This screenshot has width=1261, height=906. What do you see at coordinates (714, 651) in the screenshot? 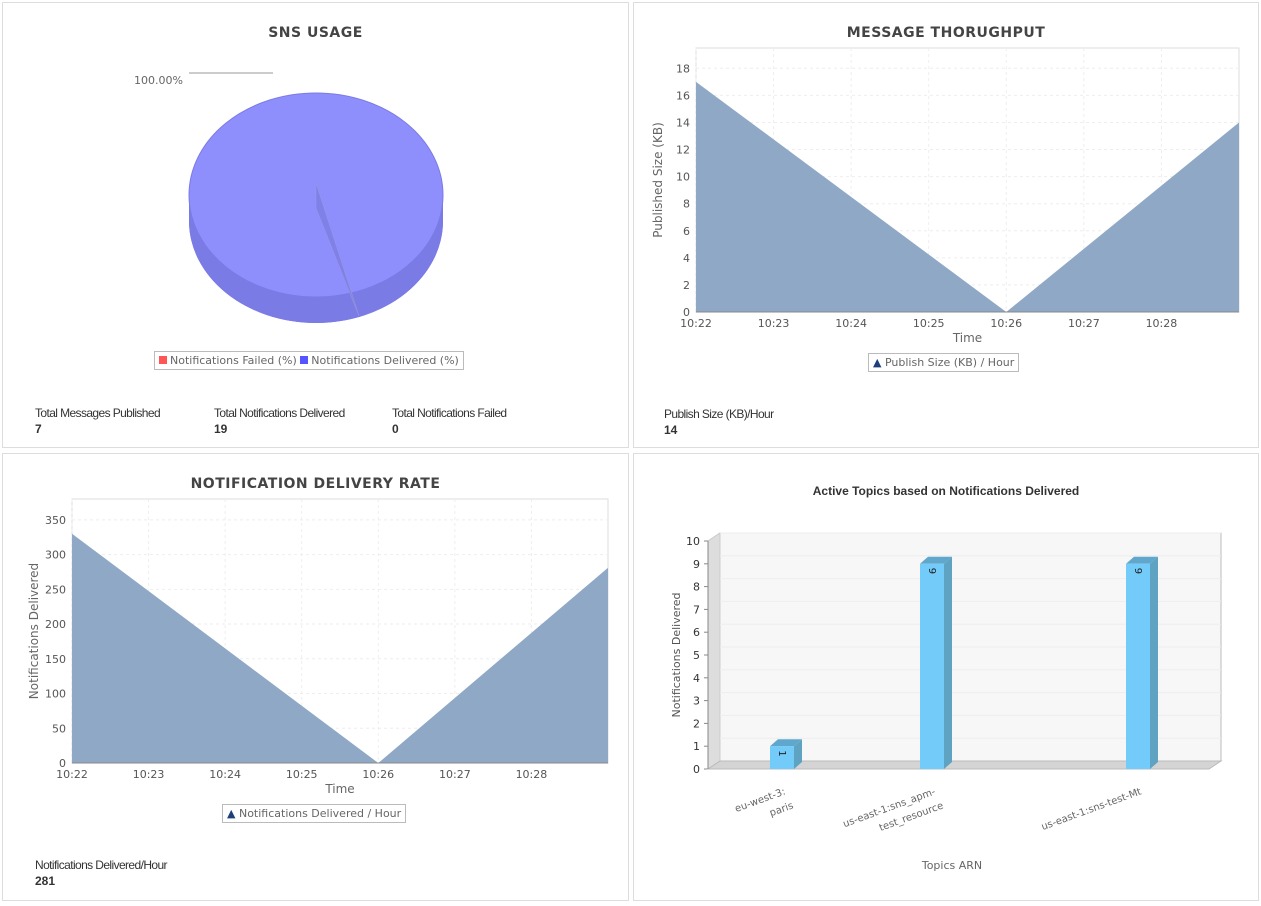
I see `plot-side-wall` at bounding box center [714, 651].